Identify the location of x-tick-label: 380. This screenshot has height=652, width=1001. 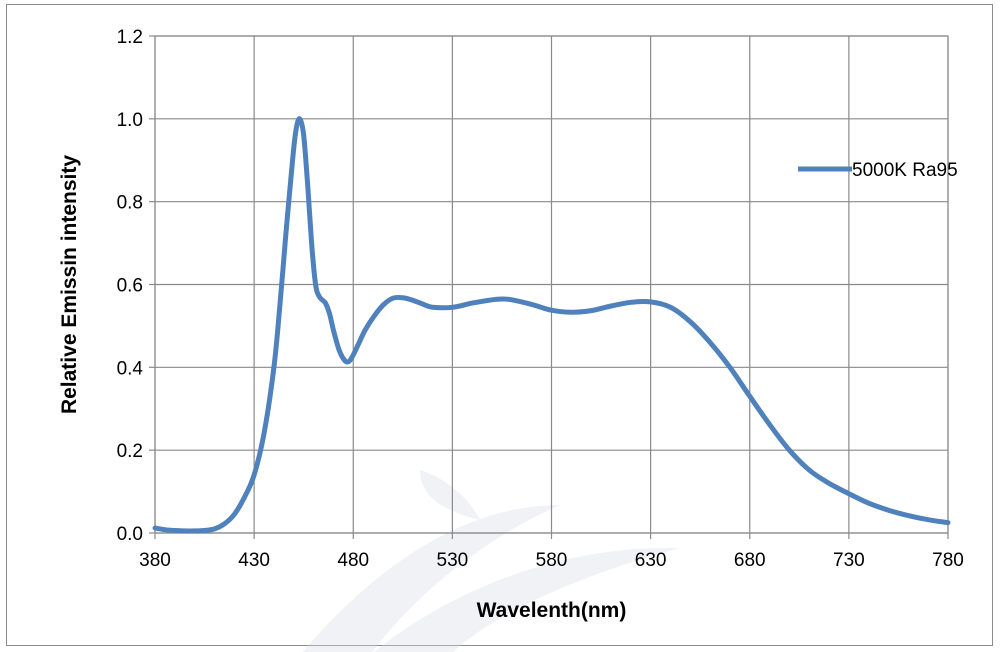
(155, 560).